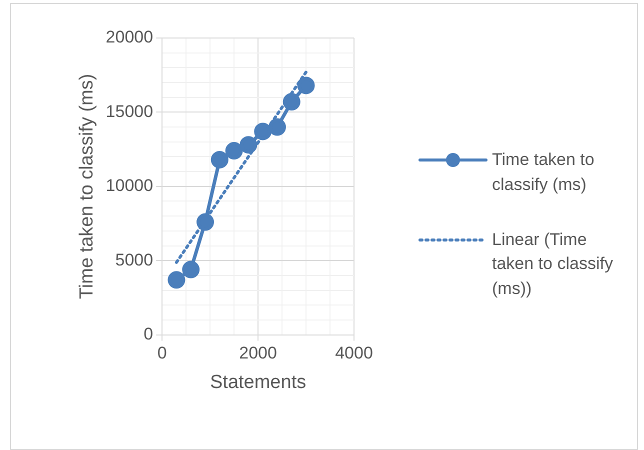 The image size is (644, 450). What do you see at coordinates (553, 264) in the screenshot?
I see `legend-label: Linear (Time taken to classify (ms))` at bounding box center [553, 264].